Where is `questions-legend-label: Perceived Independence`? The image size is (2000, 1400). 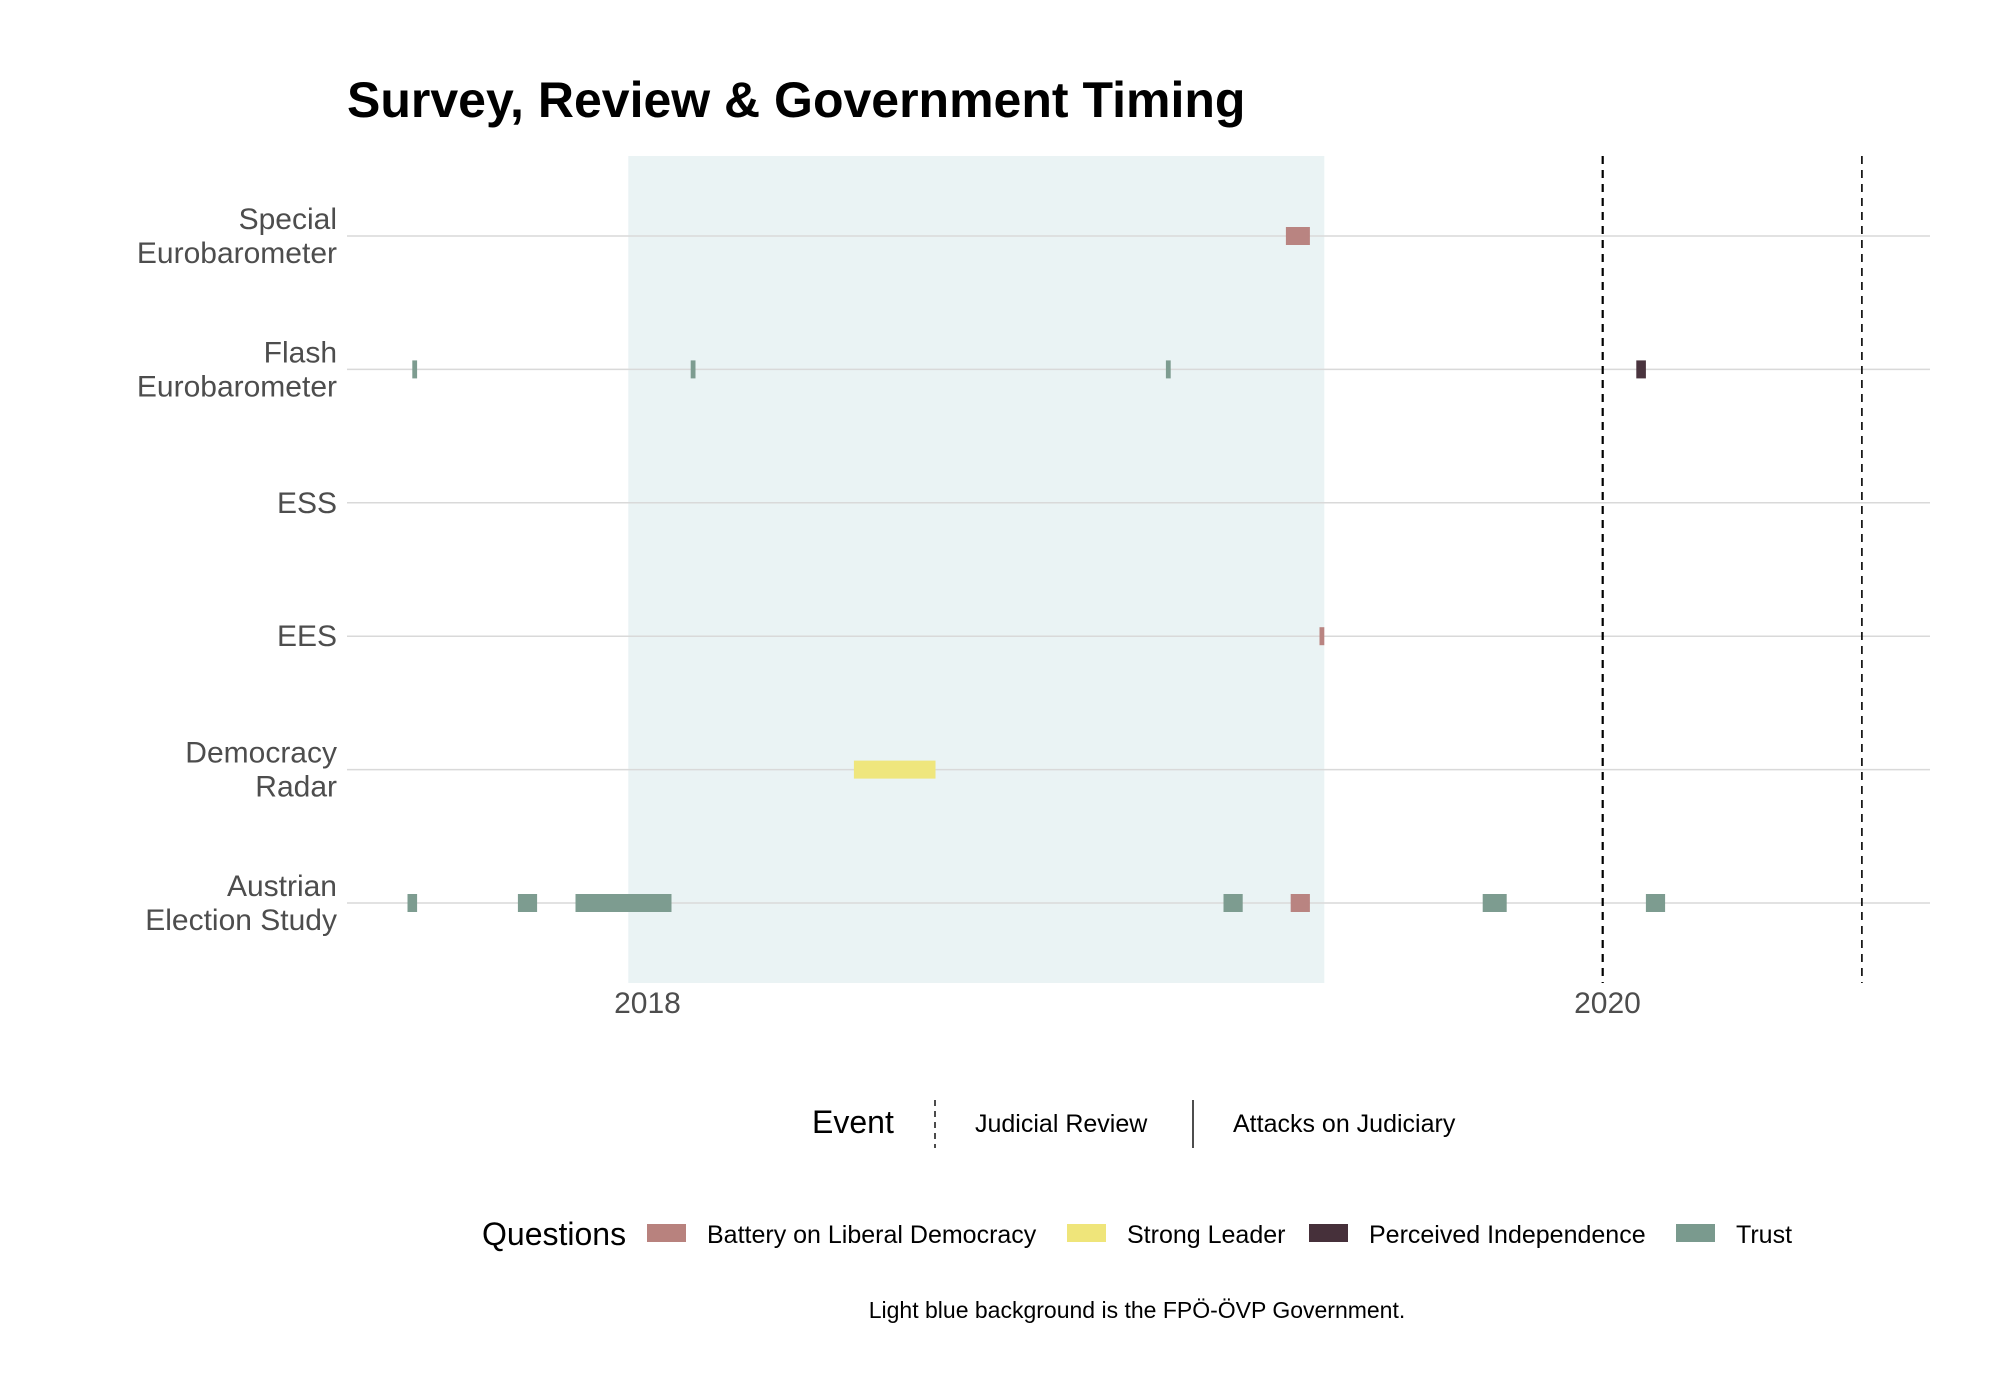 questions-legend-label: Perceived Independence is located at coordinates (1507, 1235).